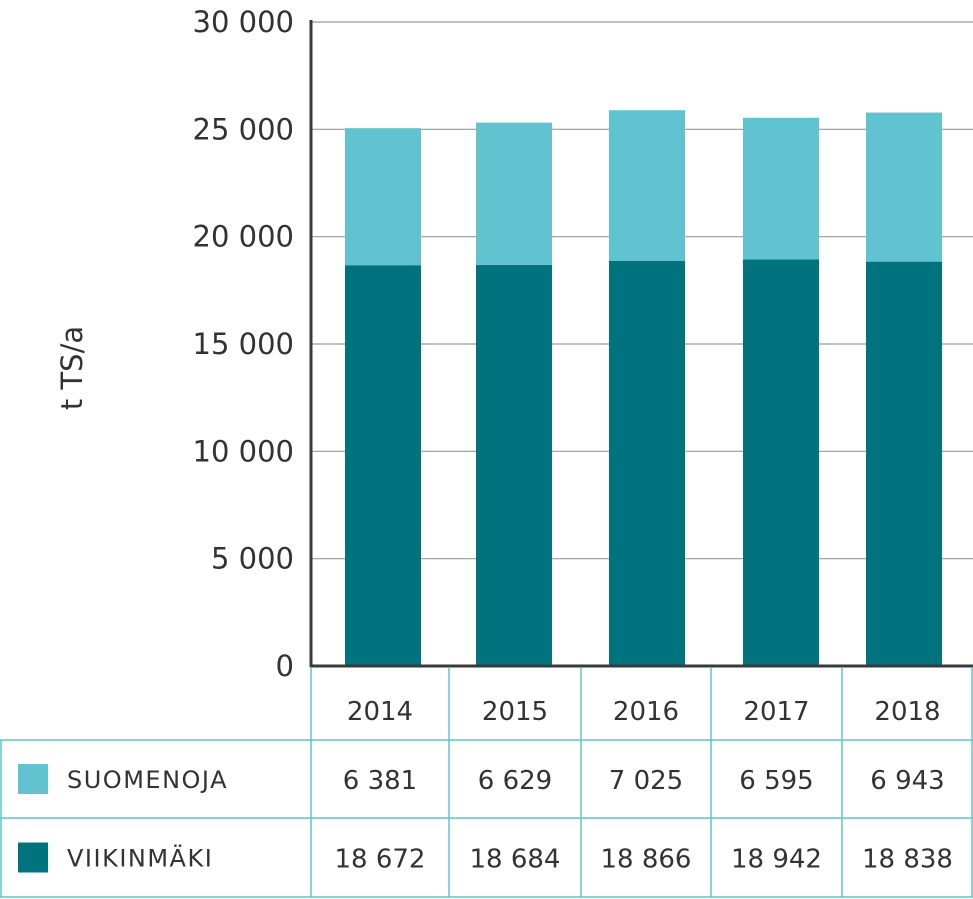  What do you see at coordinates (515, 712) in the screenshot?
I see `x-tick-label: 2015` at bounding box center [515, 712].